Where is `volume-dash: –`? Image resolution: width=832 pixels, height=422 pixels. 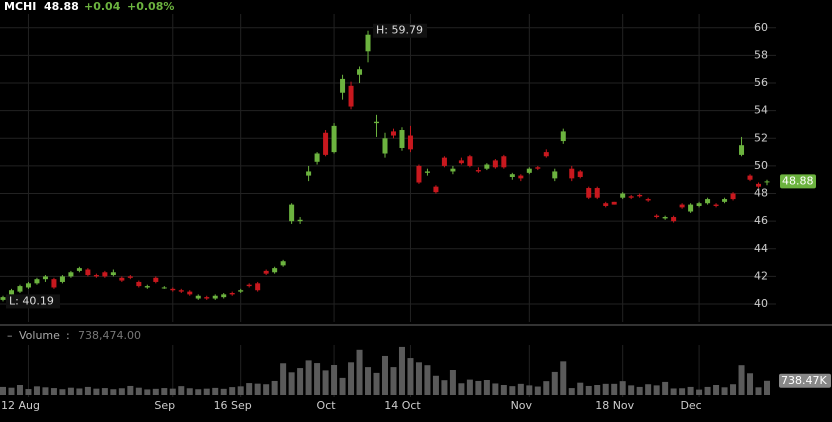
volume-dash: – is located at coordinates (10, 335).